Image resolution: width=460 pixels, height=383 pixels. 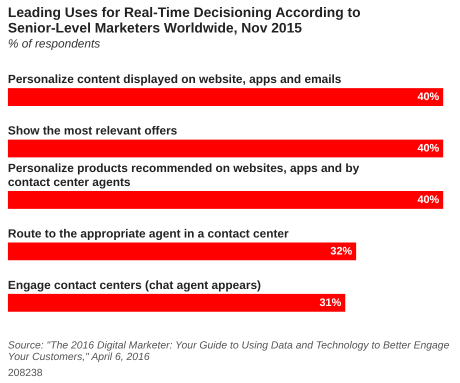 What do you see at coordinates (184, 20) in the screenshot?
I see `chart-title: Leading Uses for Real-Time Decisioning According to Senior-Level Marketers Worldwide, Nov 2015` at bounding box center [184, 20].